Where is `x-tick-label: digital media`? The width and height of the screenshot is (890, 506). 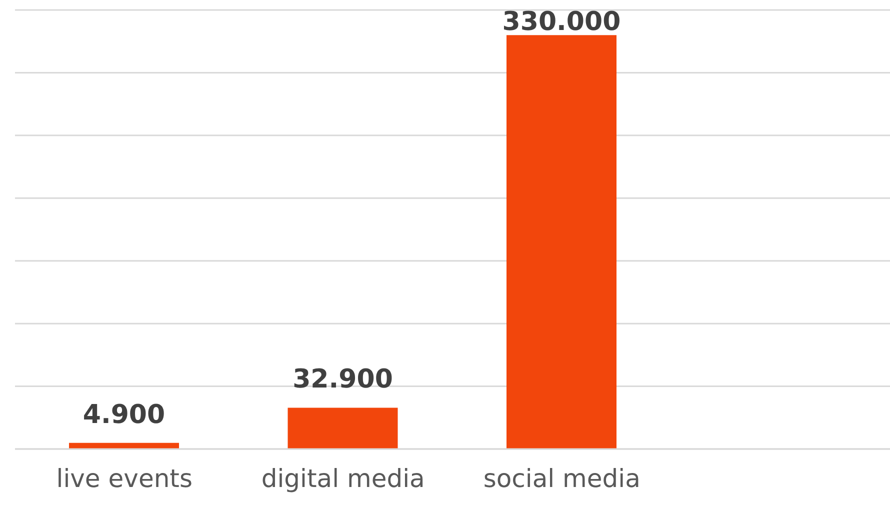
x-tick-label: digital media is located at coordinates (343, 478).